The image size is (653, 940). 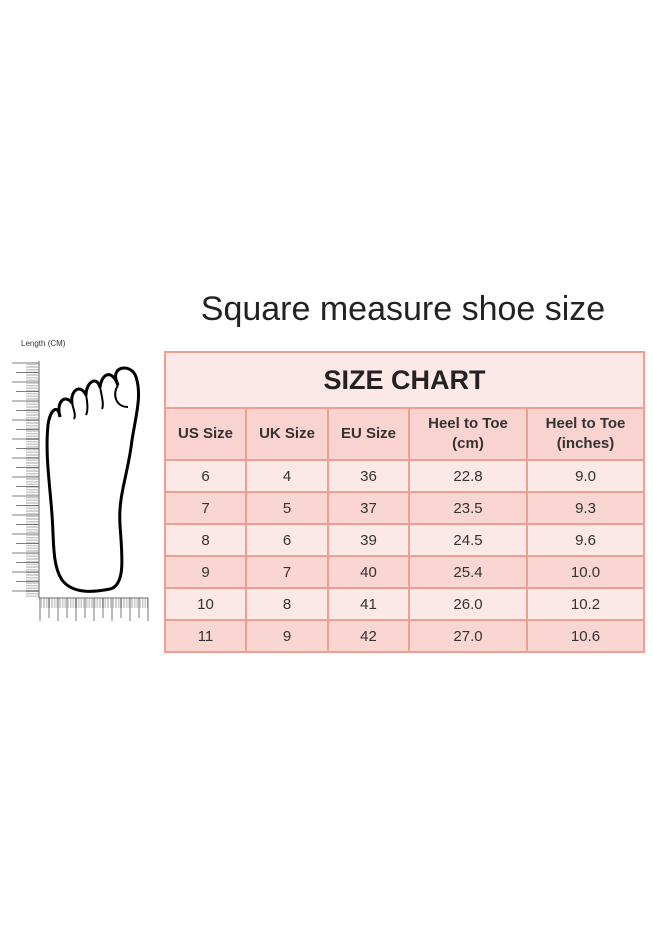 What do you see at coordinates (585, 434) in the screenshot?
I see `column-header: Heel to Toe (inches)` at bounding box center [585, 434].